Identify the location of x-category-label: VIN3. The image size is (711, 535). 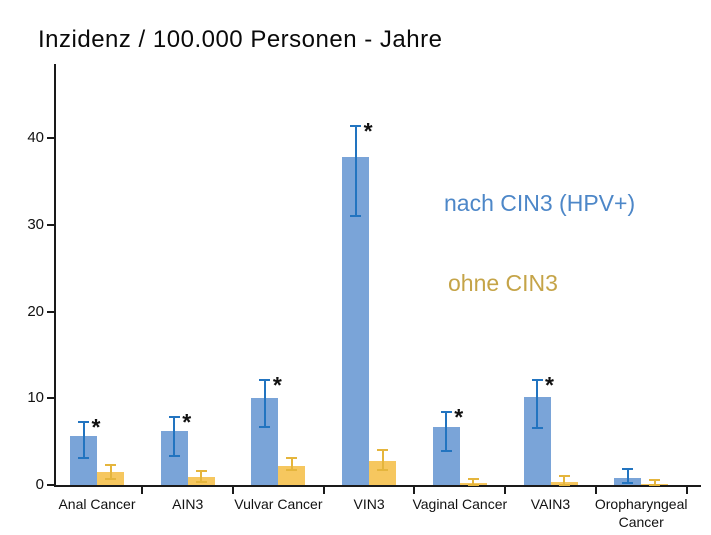
(369, 504).